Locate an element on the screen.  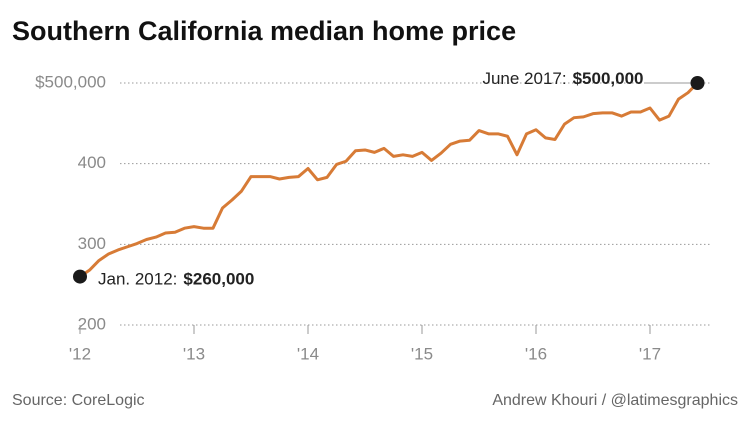
y-tick-label: 200 is located at coordinates (92, 323).